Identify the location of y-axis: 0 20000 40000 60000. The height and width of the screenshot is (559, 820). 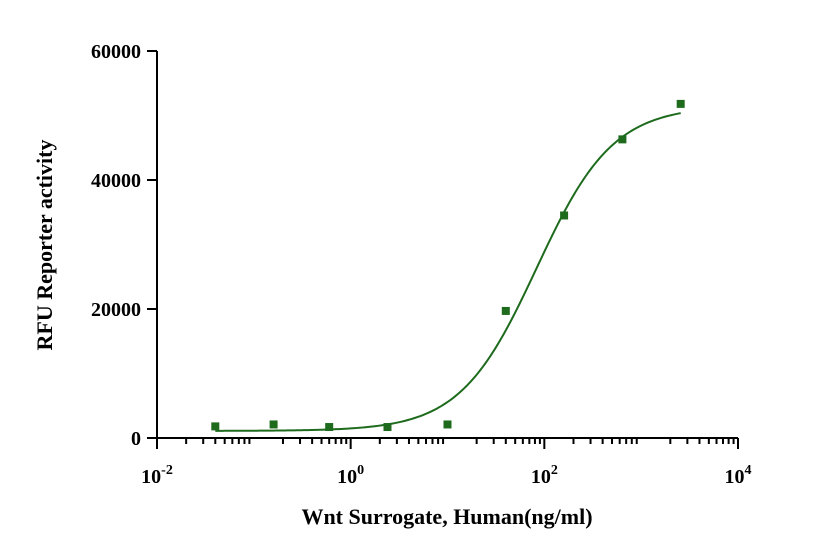
(124, 245).